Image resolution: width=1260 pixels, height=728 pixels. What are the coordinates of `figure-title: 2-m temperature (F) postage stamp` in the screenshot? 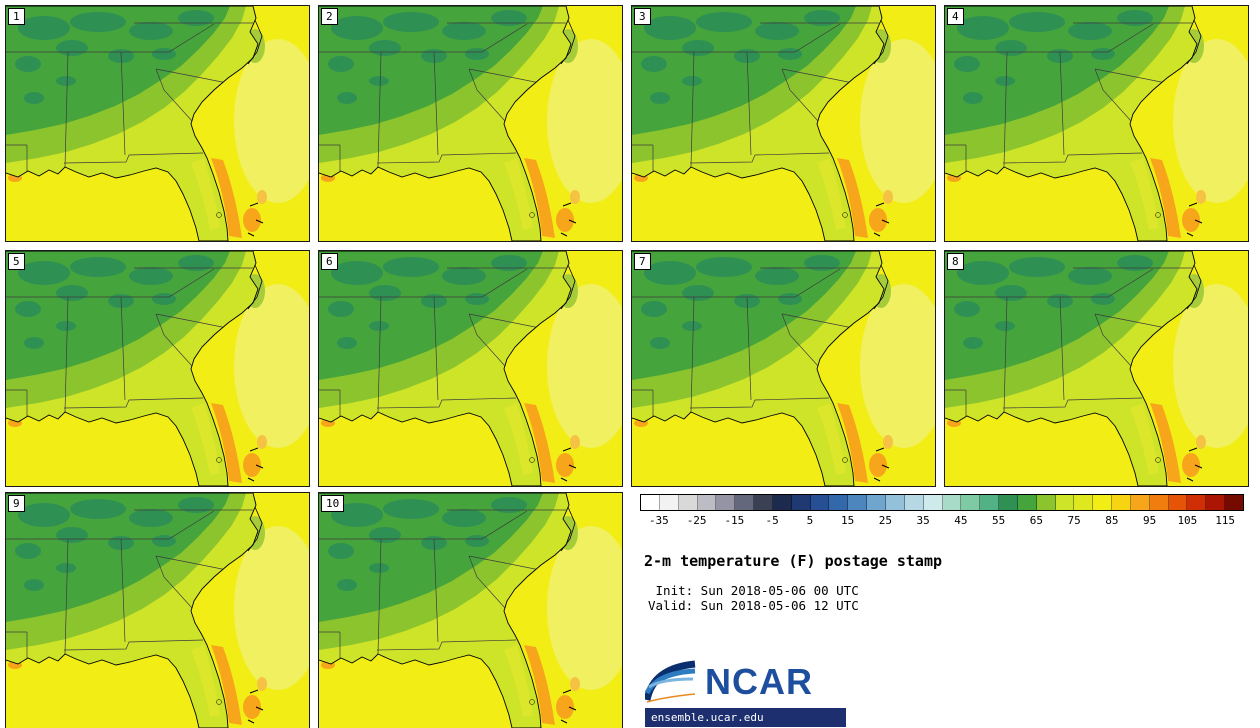 It's located at (793, 561).